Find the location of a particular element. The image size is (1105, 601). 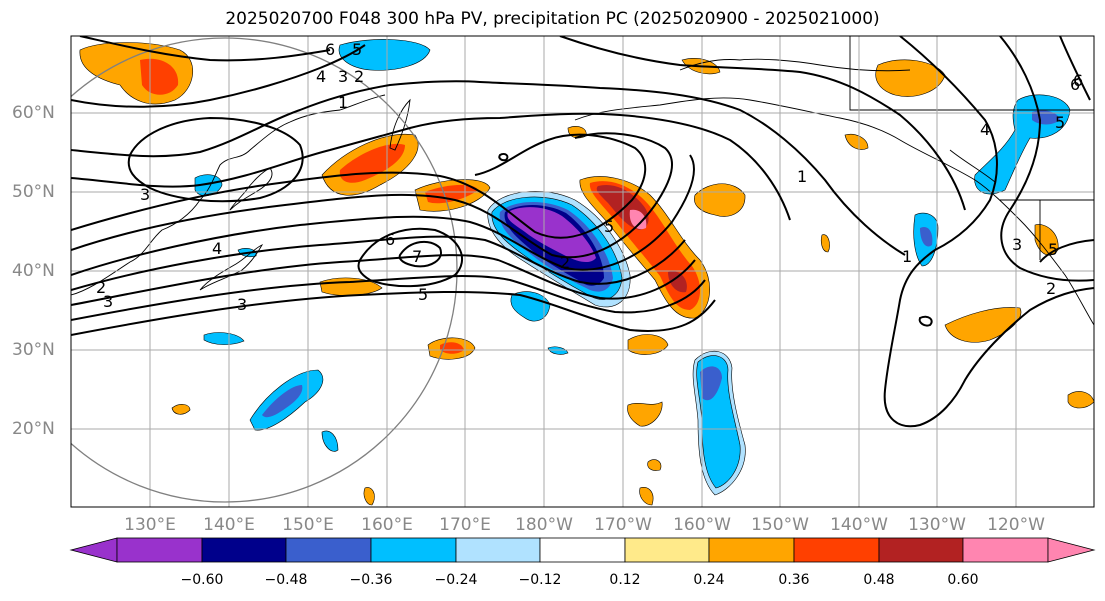

lat-label: 20°N is located at coordinates (33, 429).